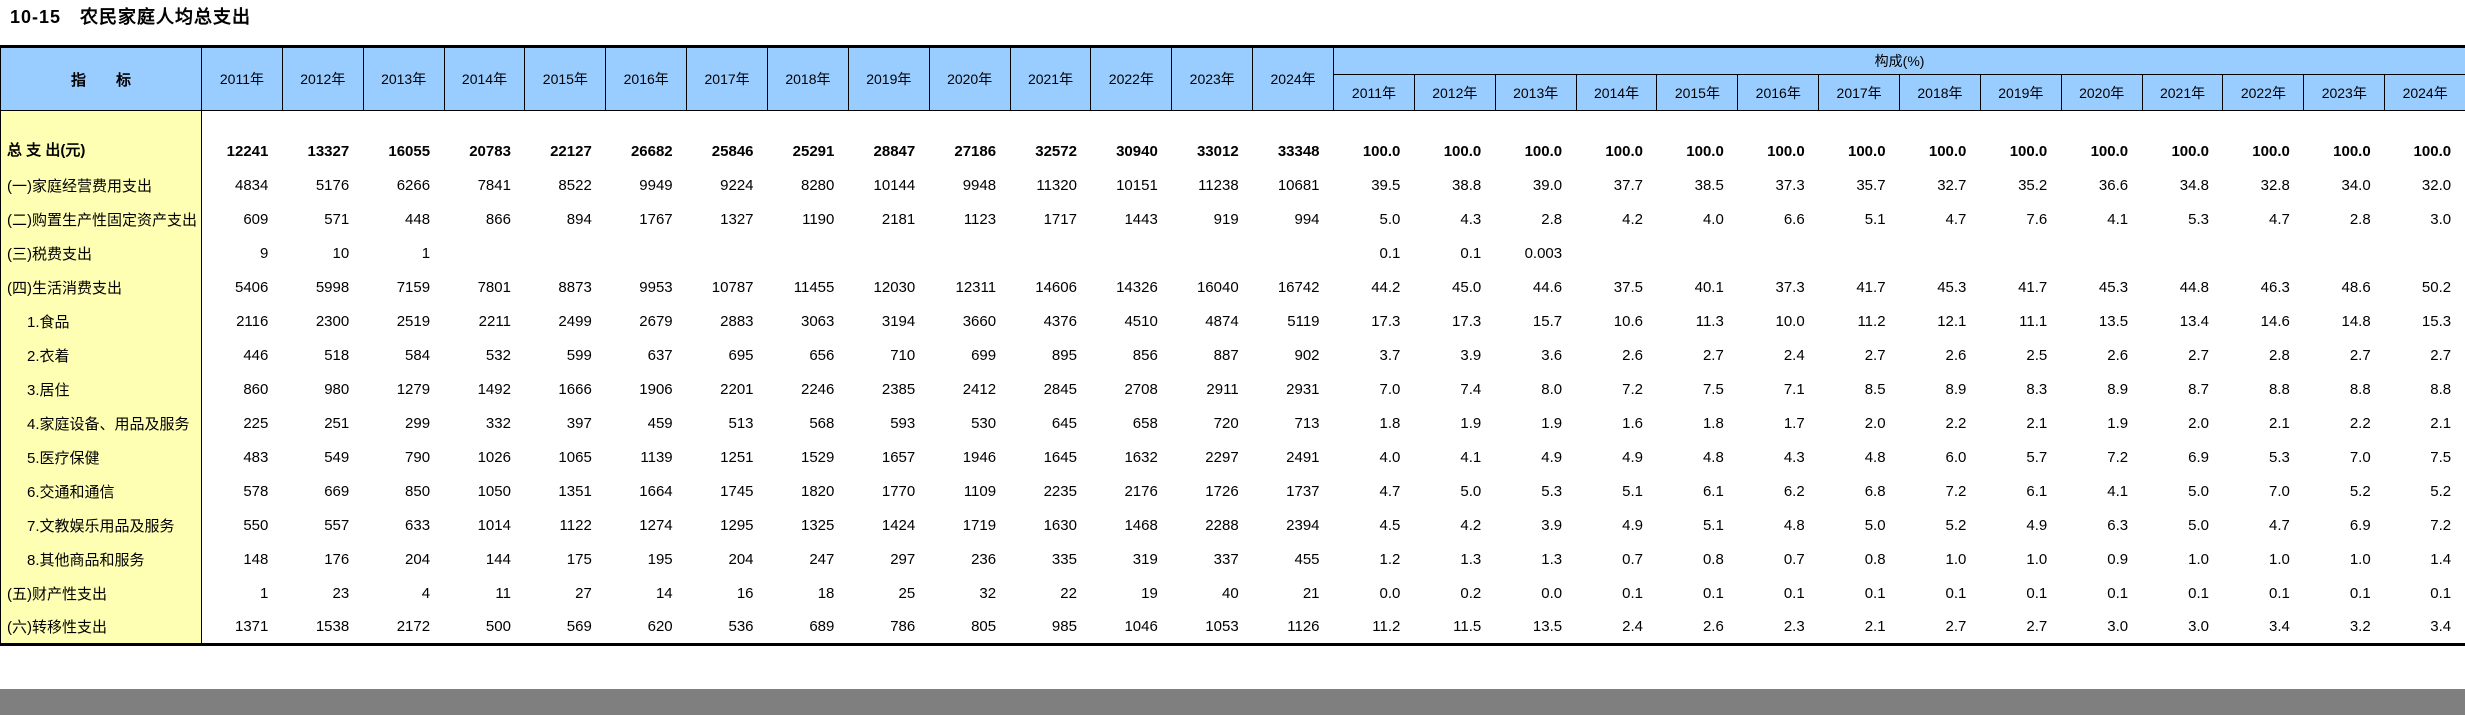  Describe the element at coordinates (101, 389) in the screenshot. I see `row-label: 3.居住` at that location.